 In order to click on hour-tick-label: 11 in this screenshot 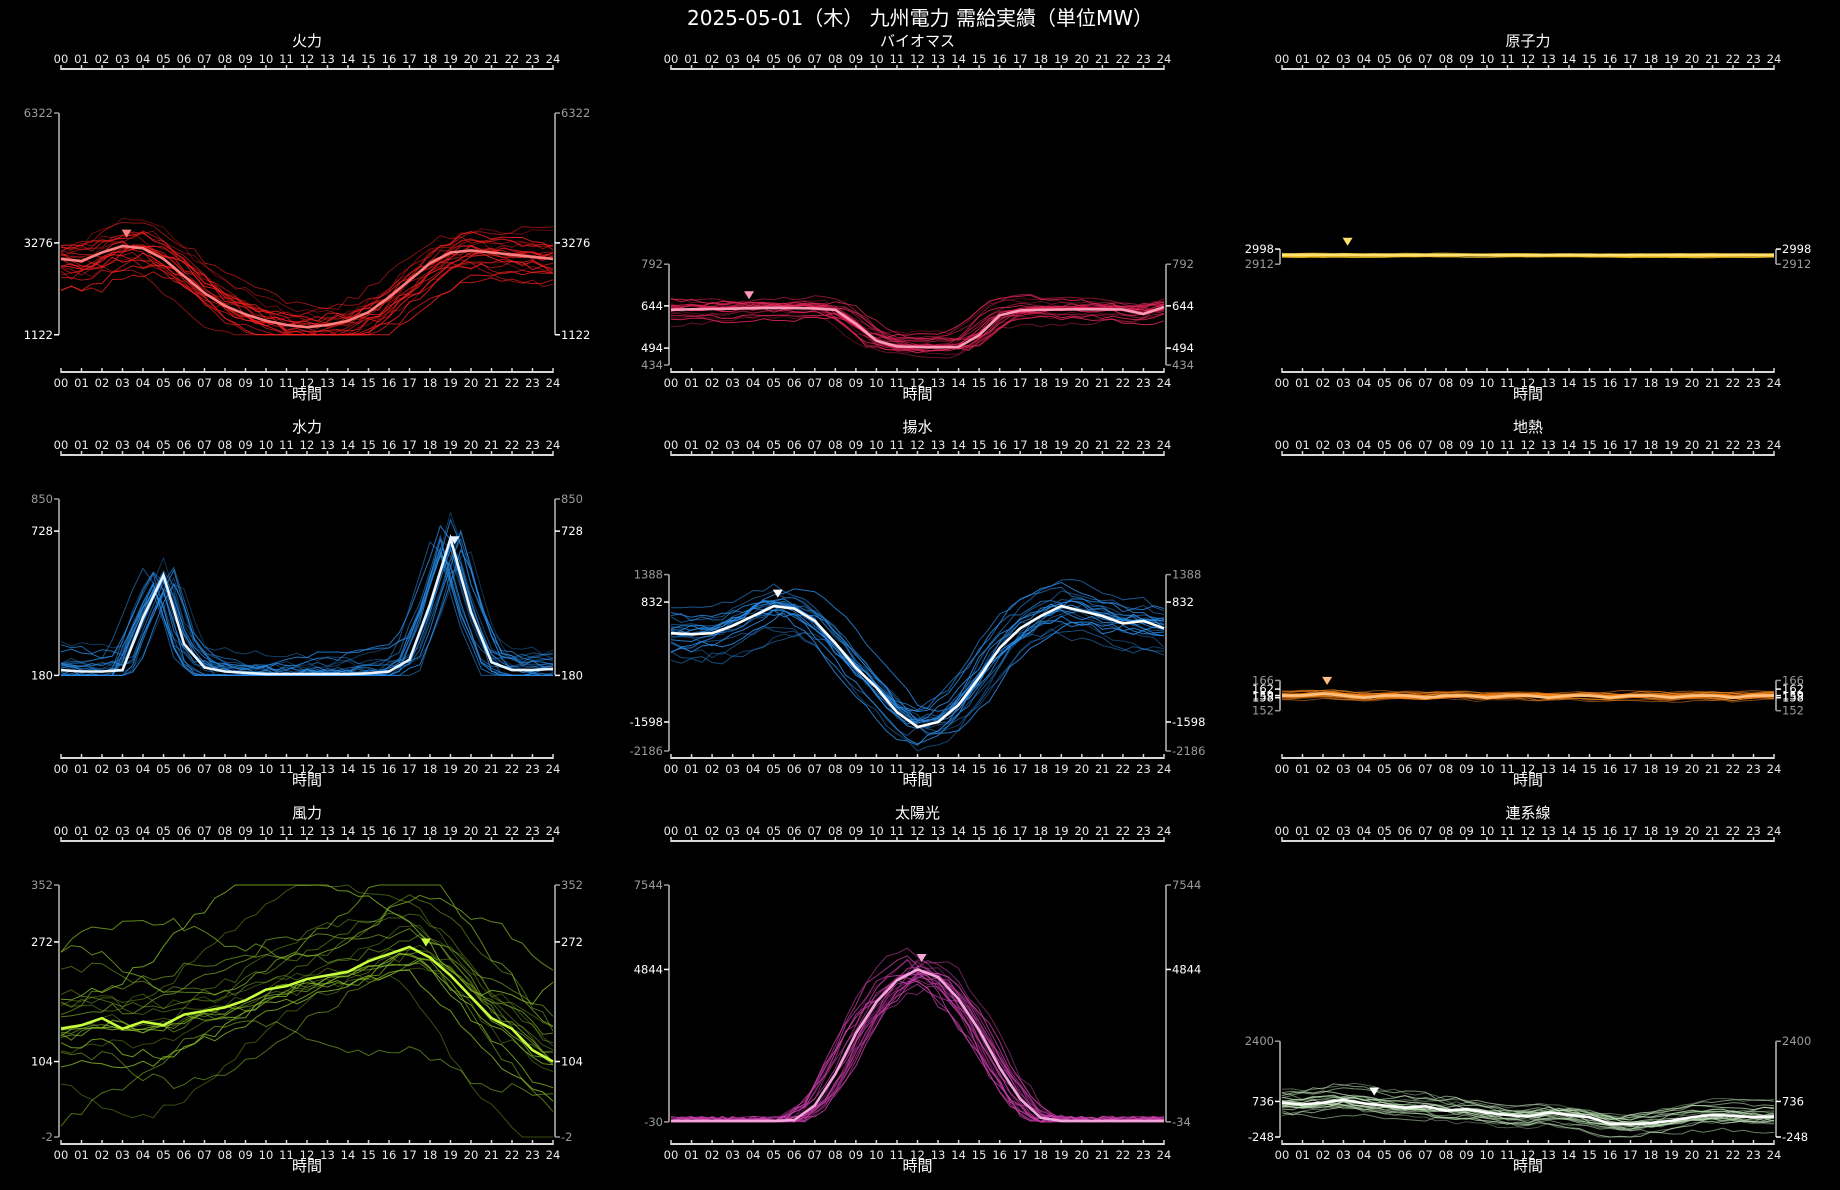, I will do `click(897, 831)`.